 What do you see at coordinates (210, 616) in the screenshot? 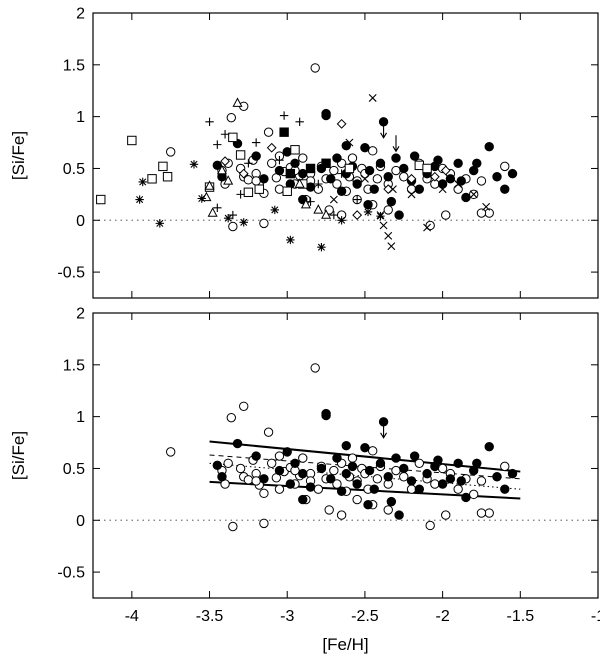
I see `x-tick-label: -3.5` at bounding box center [210, 616].